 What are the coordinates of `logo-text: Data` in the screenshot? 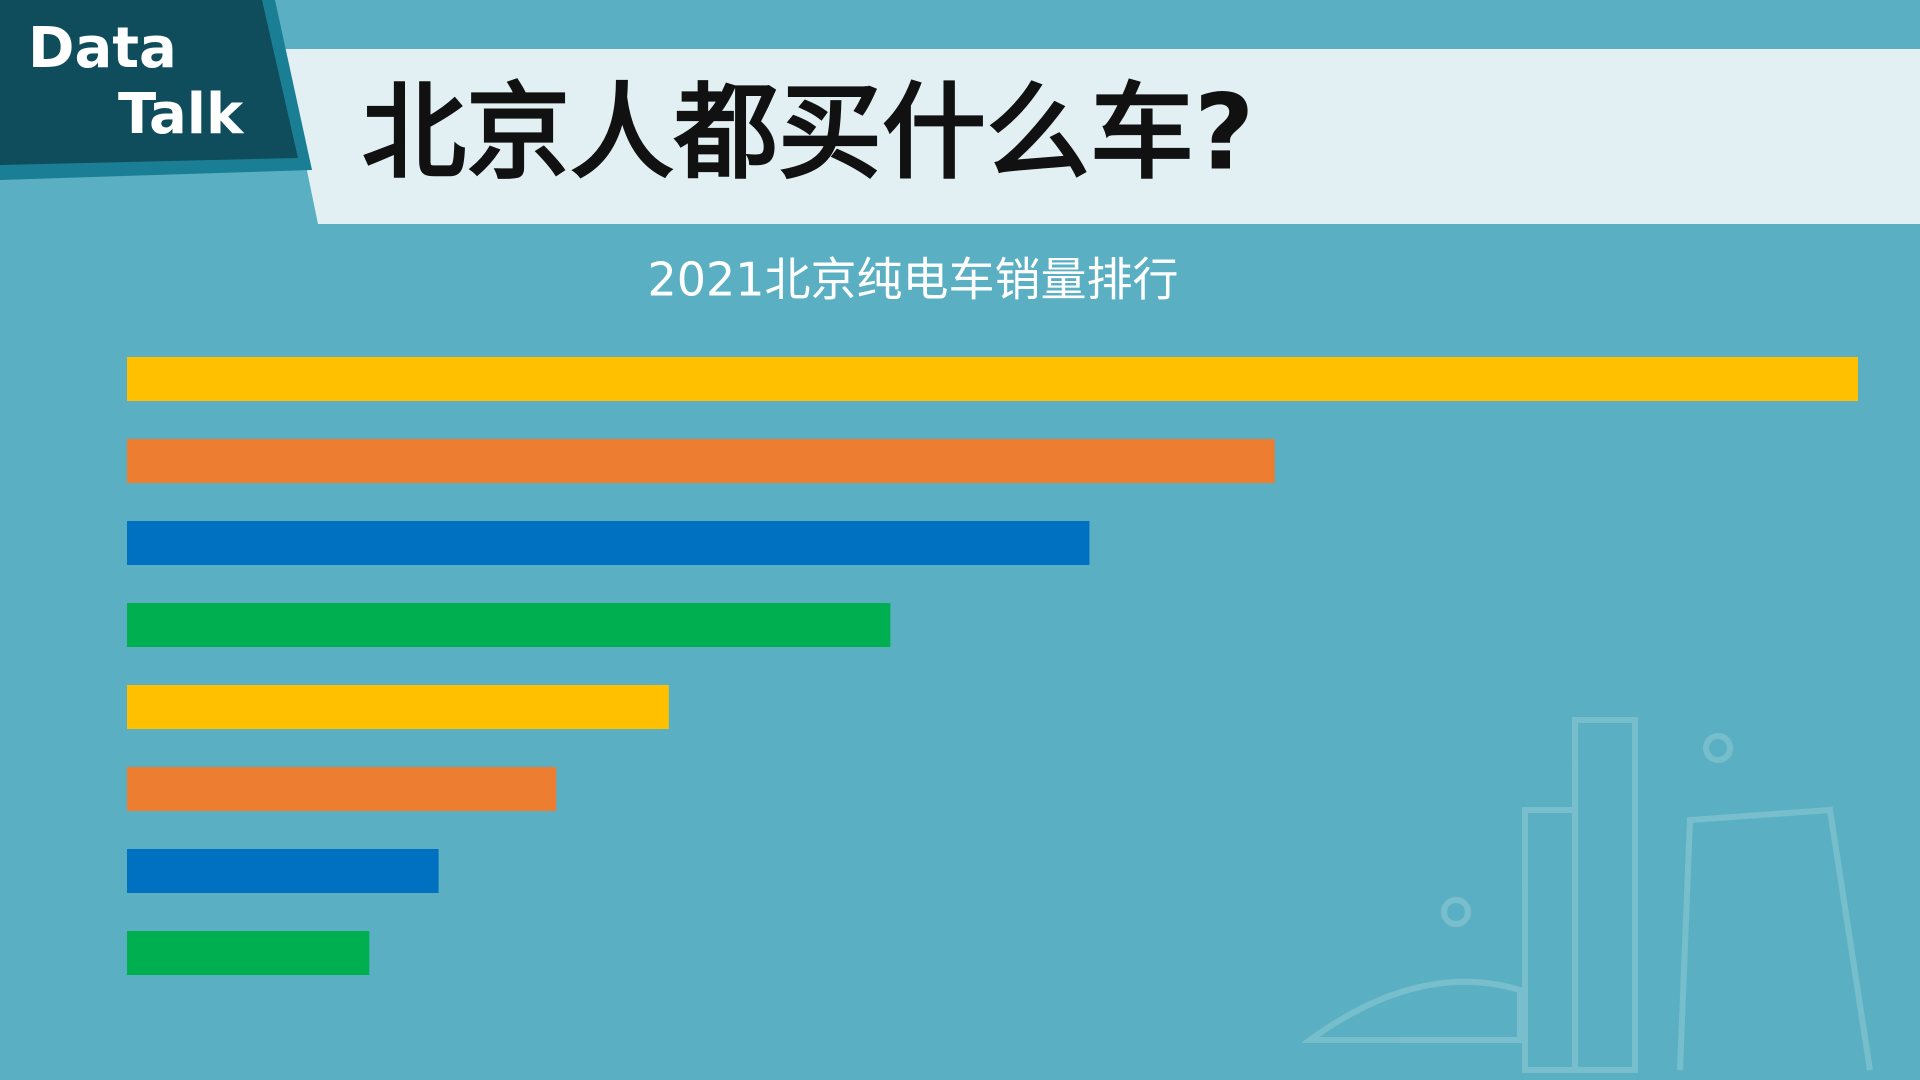 It's located at (102, 48).